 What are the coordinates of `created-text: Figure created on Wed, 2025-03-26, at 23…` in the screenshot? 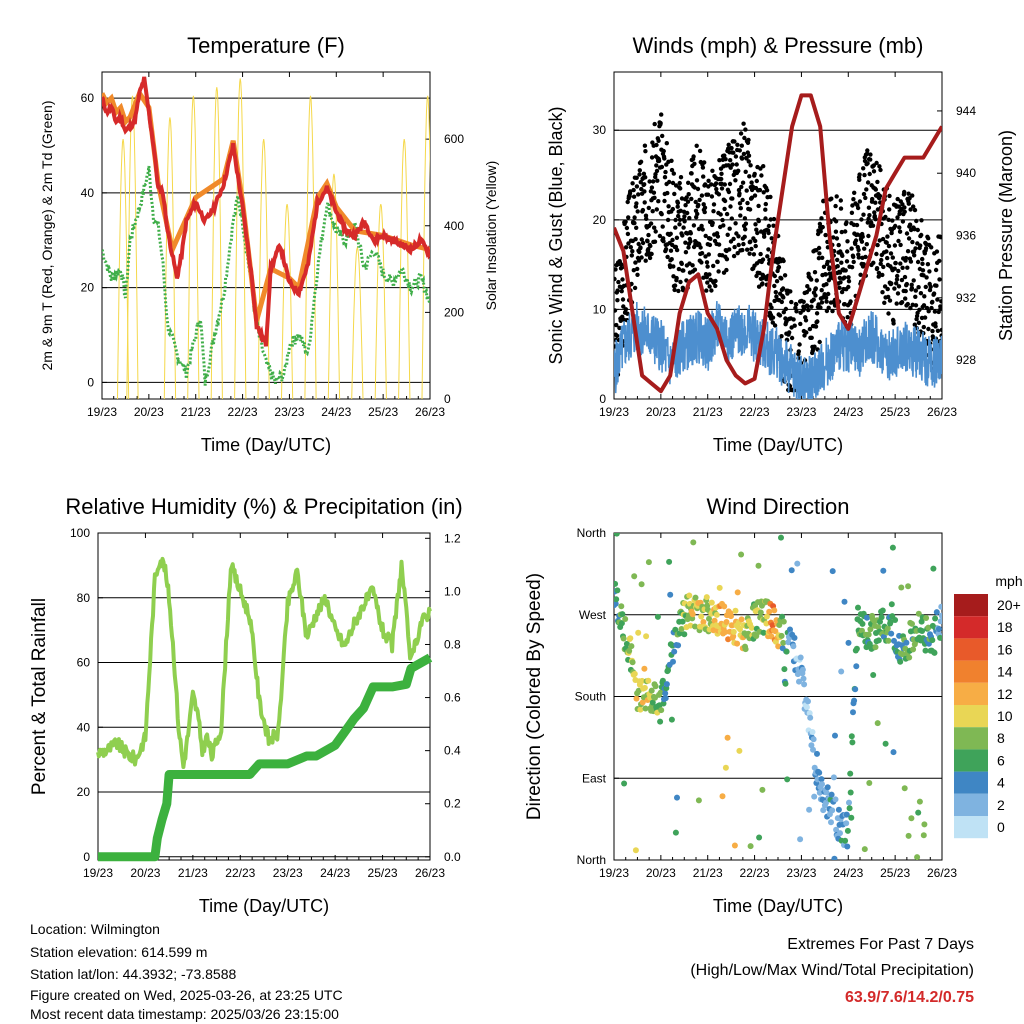 It's located at (186, 995).